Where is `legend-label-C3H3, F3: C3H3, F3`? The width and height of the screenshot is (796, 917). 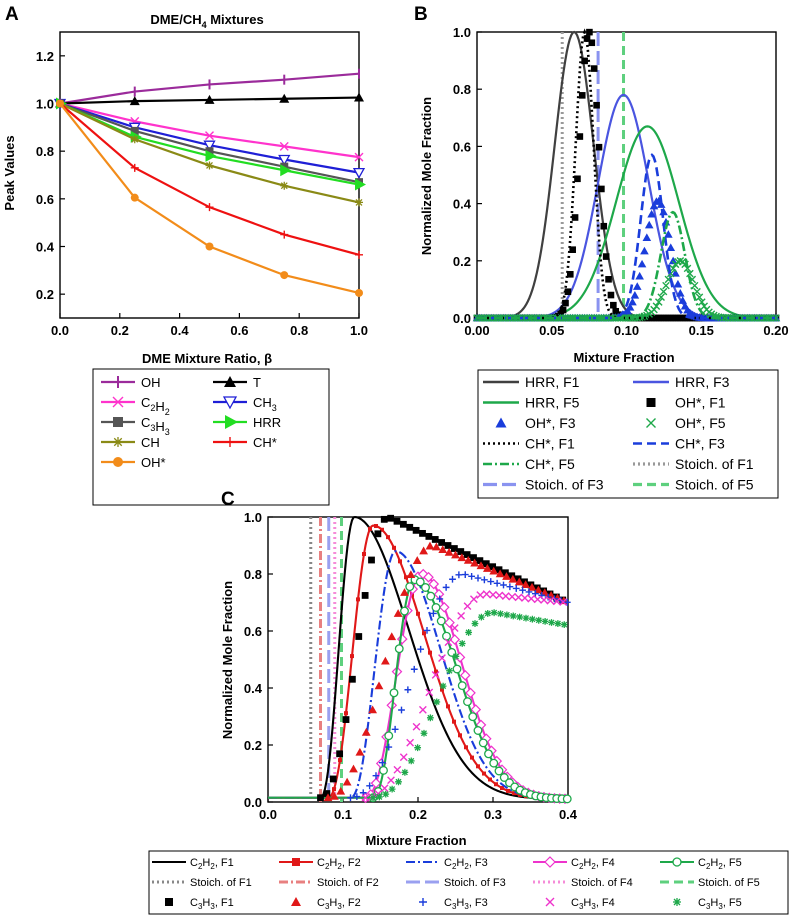 legend-label-C3H3, F3: C3H3, F3 is located at coordinates (466, 904).